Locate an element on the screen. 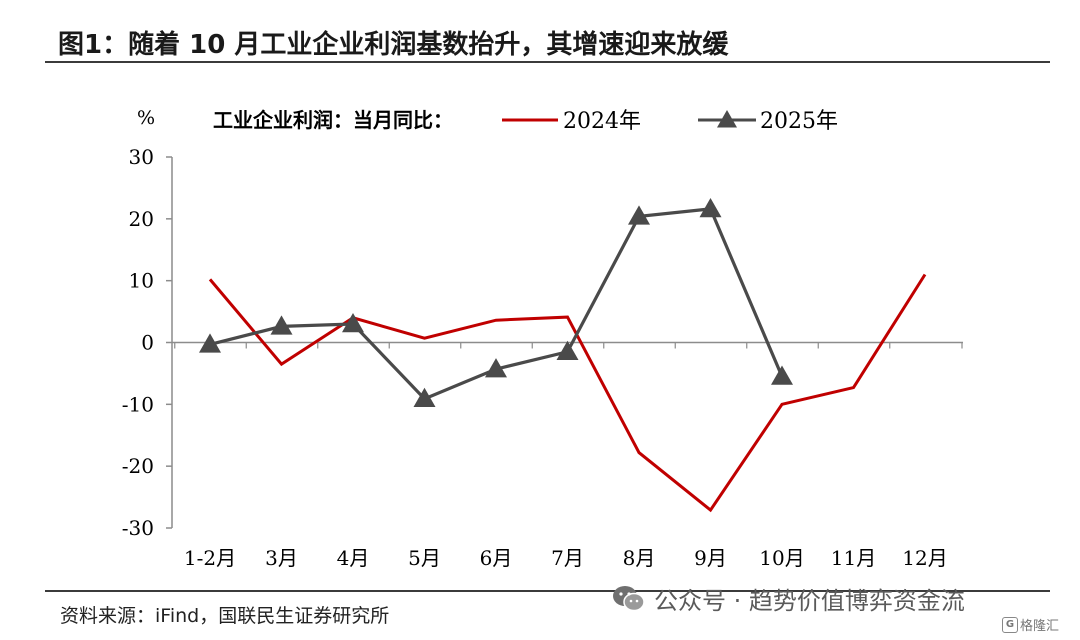 Image resolution: width=1080 pixels, height=640 pixels. chart-legend: 工业企业利润：当月同比： 2024年 2025年 is located at coordinates (525, 121).